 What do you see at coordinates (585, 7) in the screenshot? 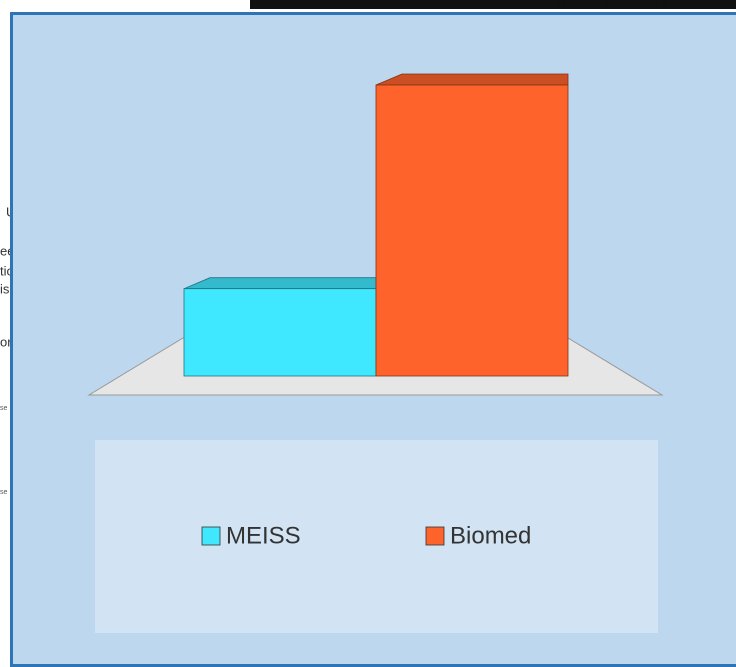
I see `background-heading: Documentation` at bounding box center [585, 7].